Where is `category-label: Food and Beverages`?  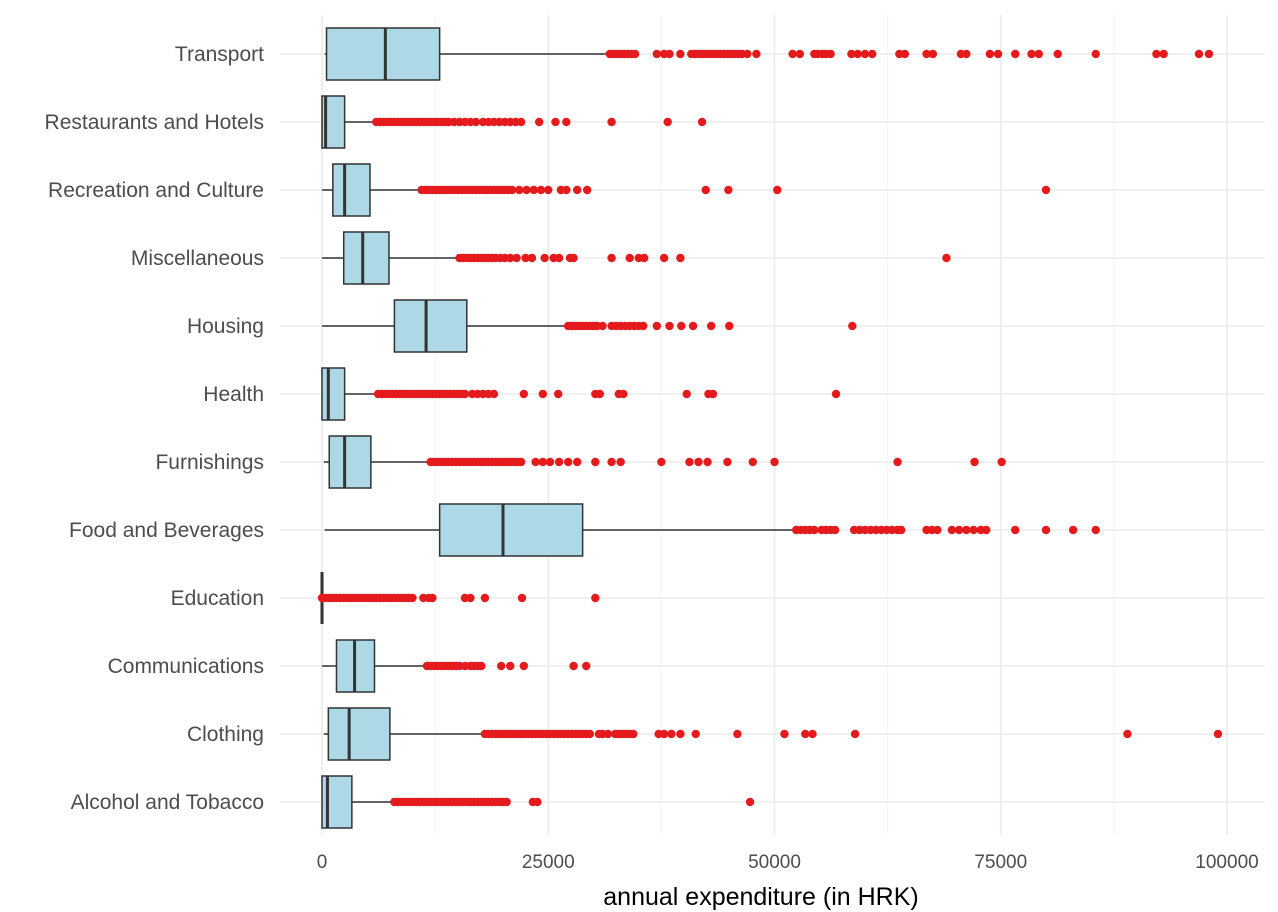
category-label: Food and Beverages is located at coordinates (166, 530).